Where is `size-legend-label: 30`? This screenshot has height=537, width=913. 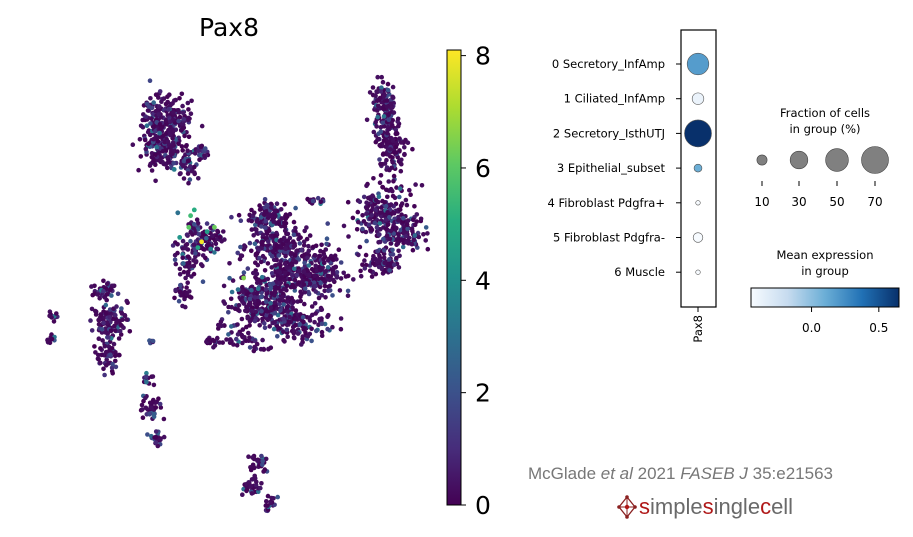 size-legend-label: 30 is located at coordinates (798, 202).